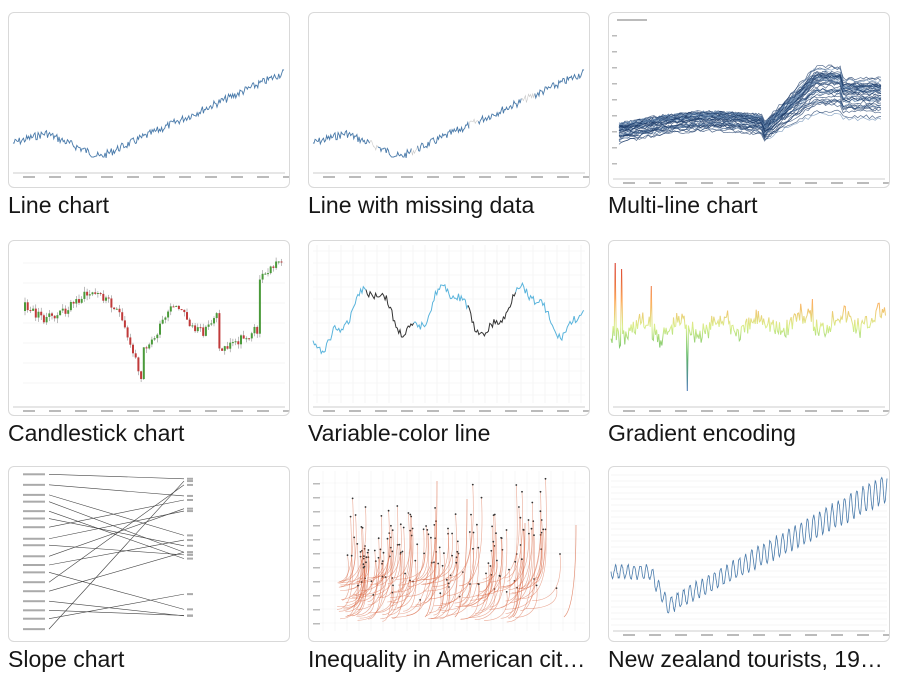 The height and width of the screenshot is (679, 900). What do you see at coordinates (149, 100) in the screenshot?
I see `line-chart-thumbnail` at bounding box center [149, 100].